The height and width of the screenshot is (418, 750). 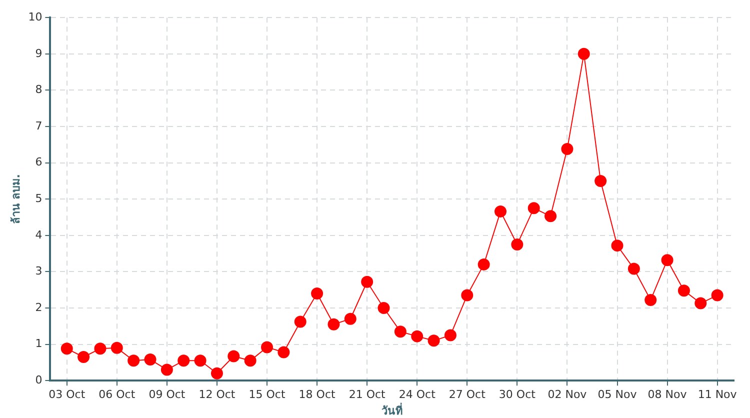 I want to click on y-tick-label: 3, so click(x=38, y=271).